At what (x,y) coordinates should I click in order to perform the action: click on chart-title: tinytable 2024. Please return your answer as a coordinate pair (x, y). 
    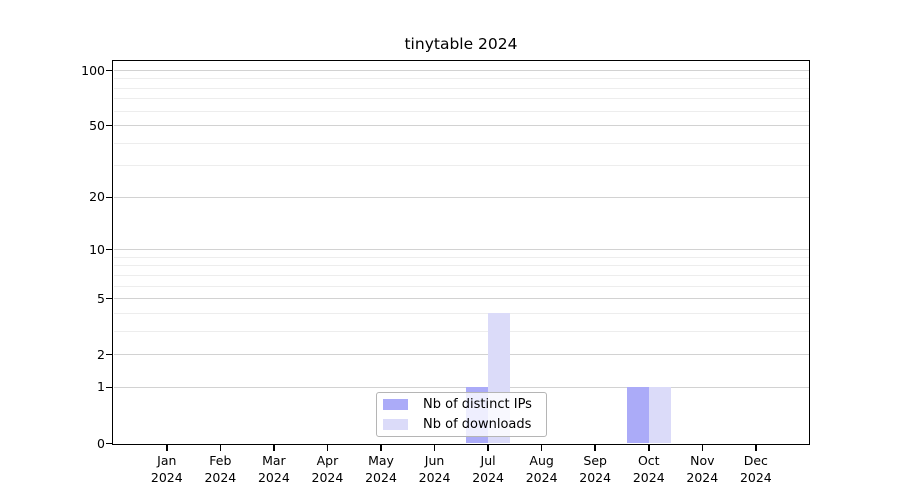
    Looking at the image, I should click on (461, 44).